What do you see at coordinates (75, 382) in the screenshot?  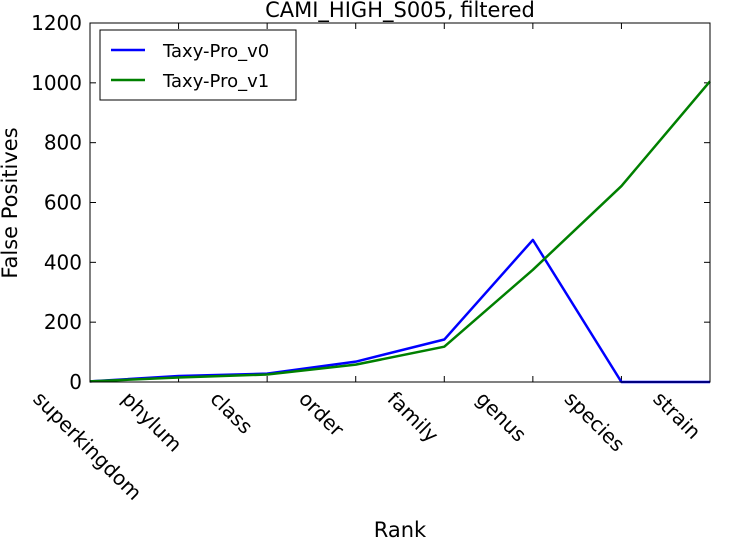 I see `y-tick-label: 0` at bounding box center [75, 382].